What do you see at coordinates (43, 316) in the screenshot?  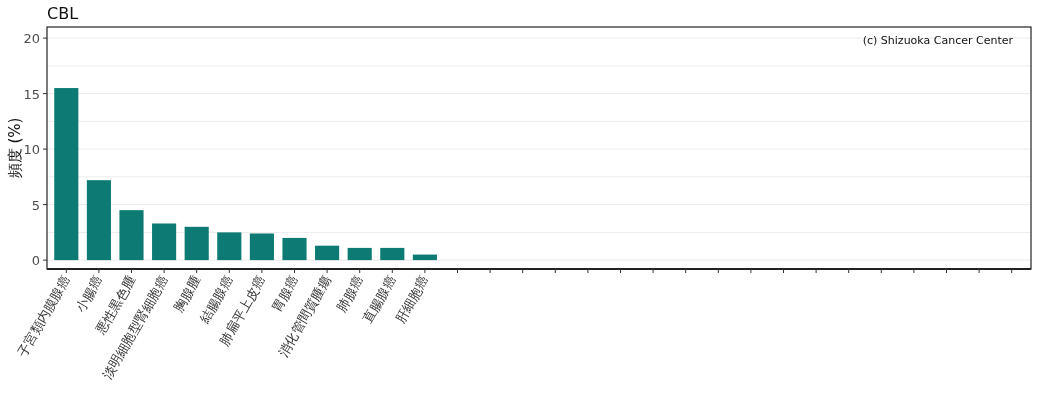 I see `x-tick-label: 子宮類内膜腺癌` at bounding box center [43, 316].